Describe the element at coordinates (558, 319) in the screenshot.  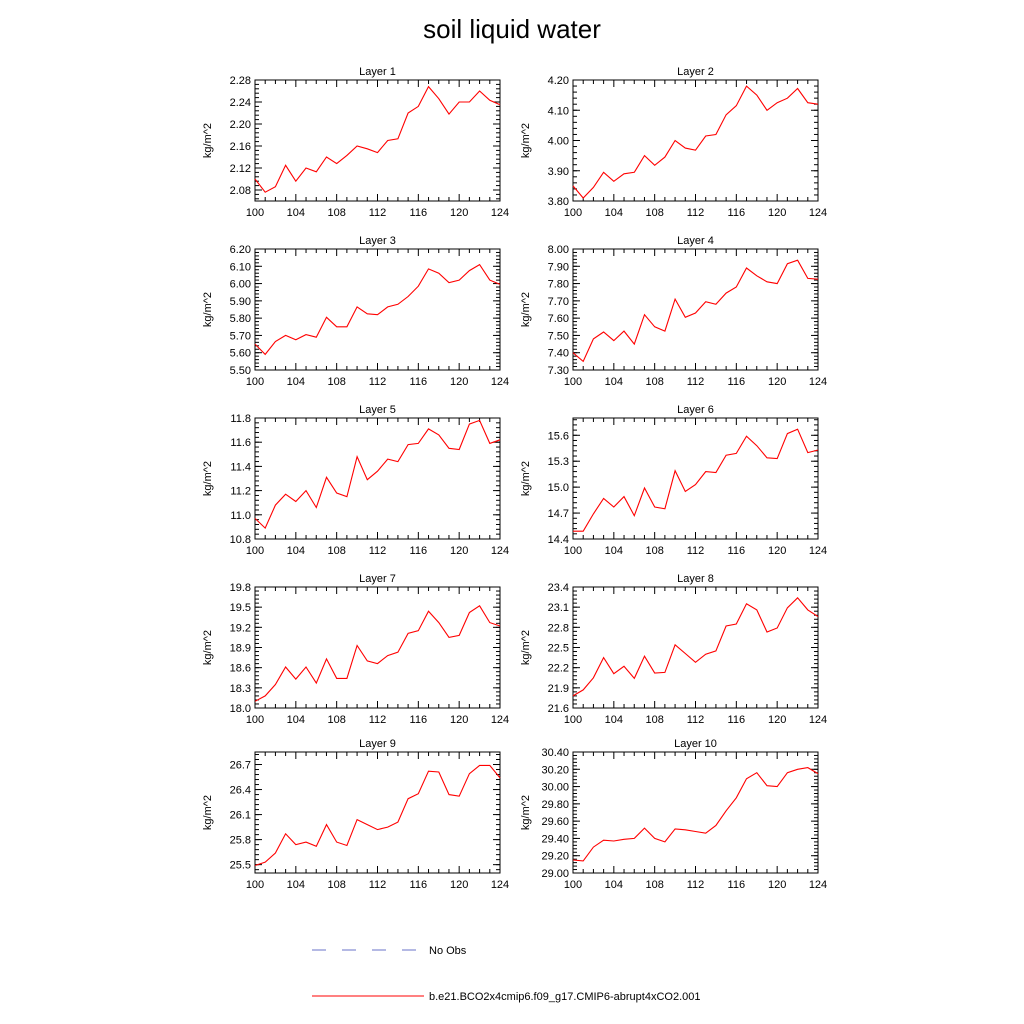
I see `y-tick-label: 7.60` at that location.